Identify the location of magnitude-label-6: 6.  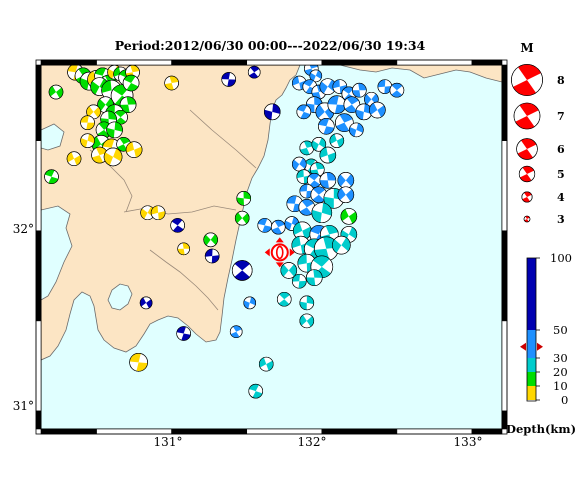
(561, 149).